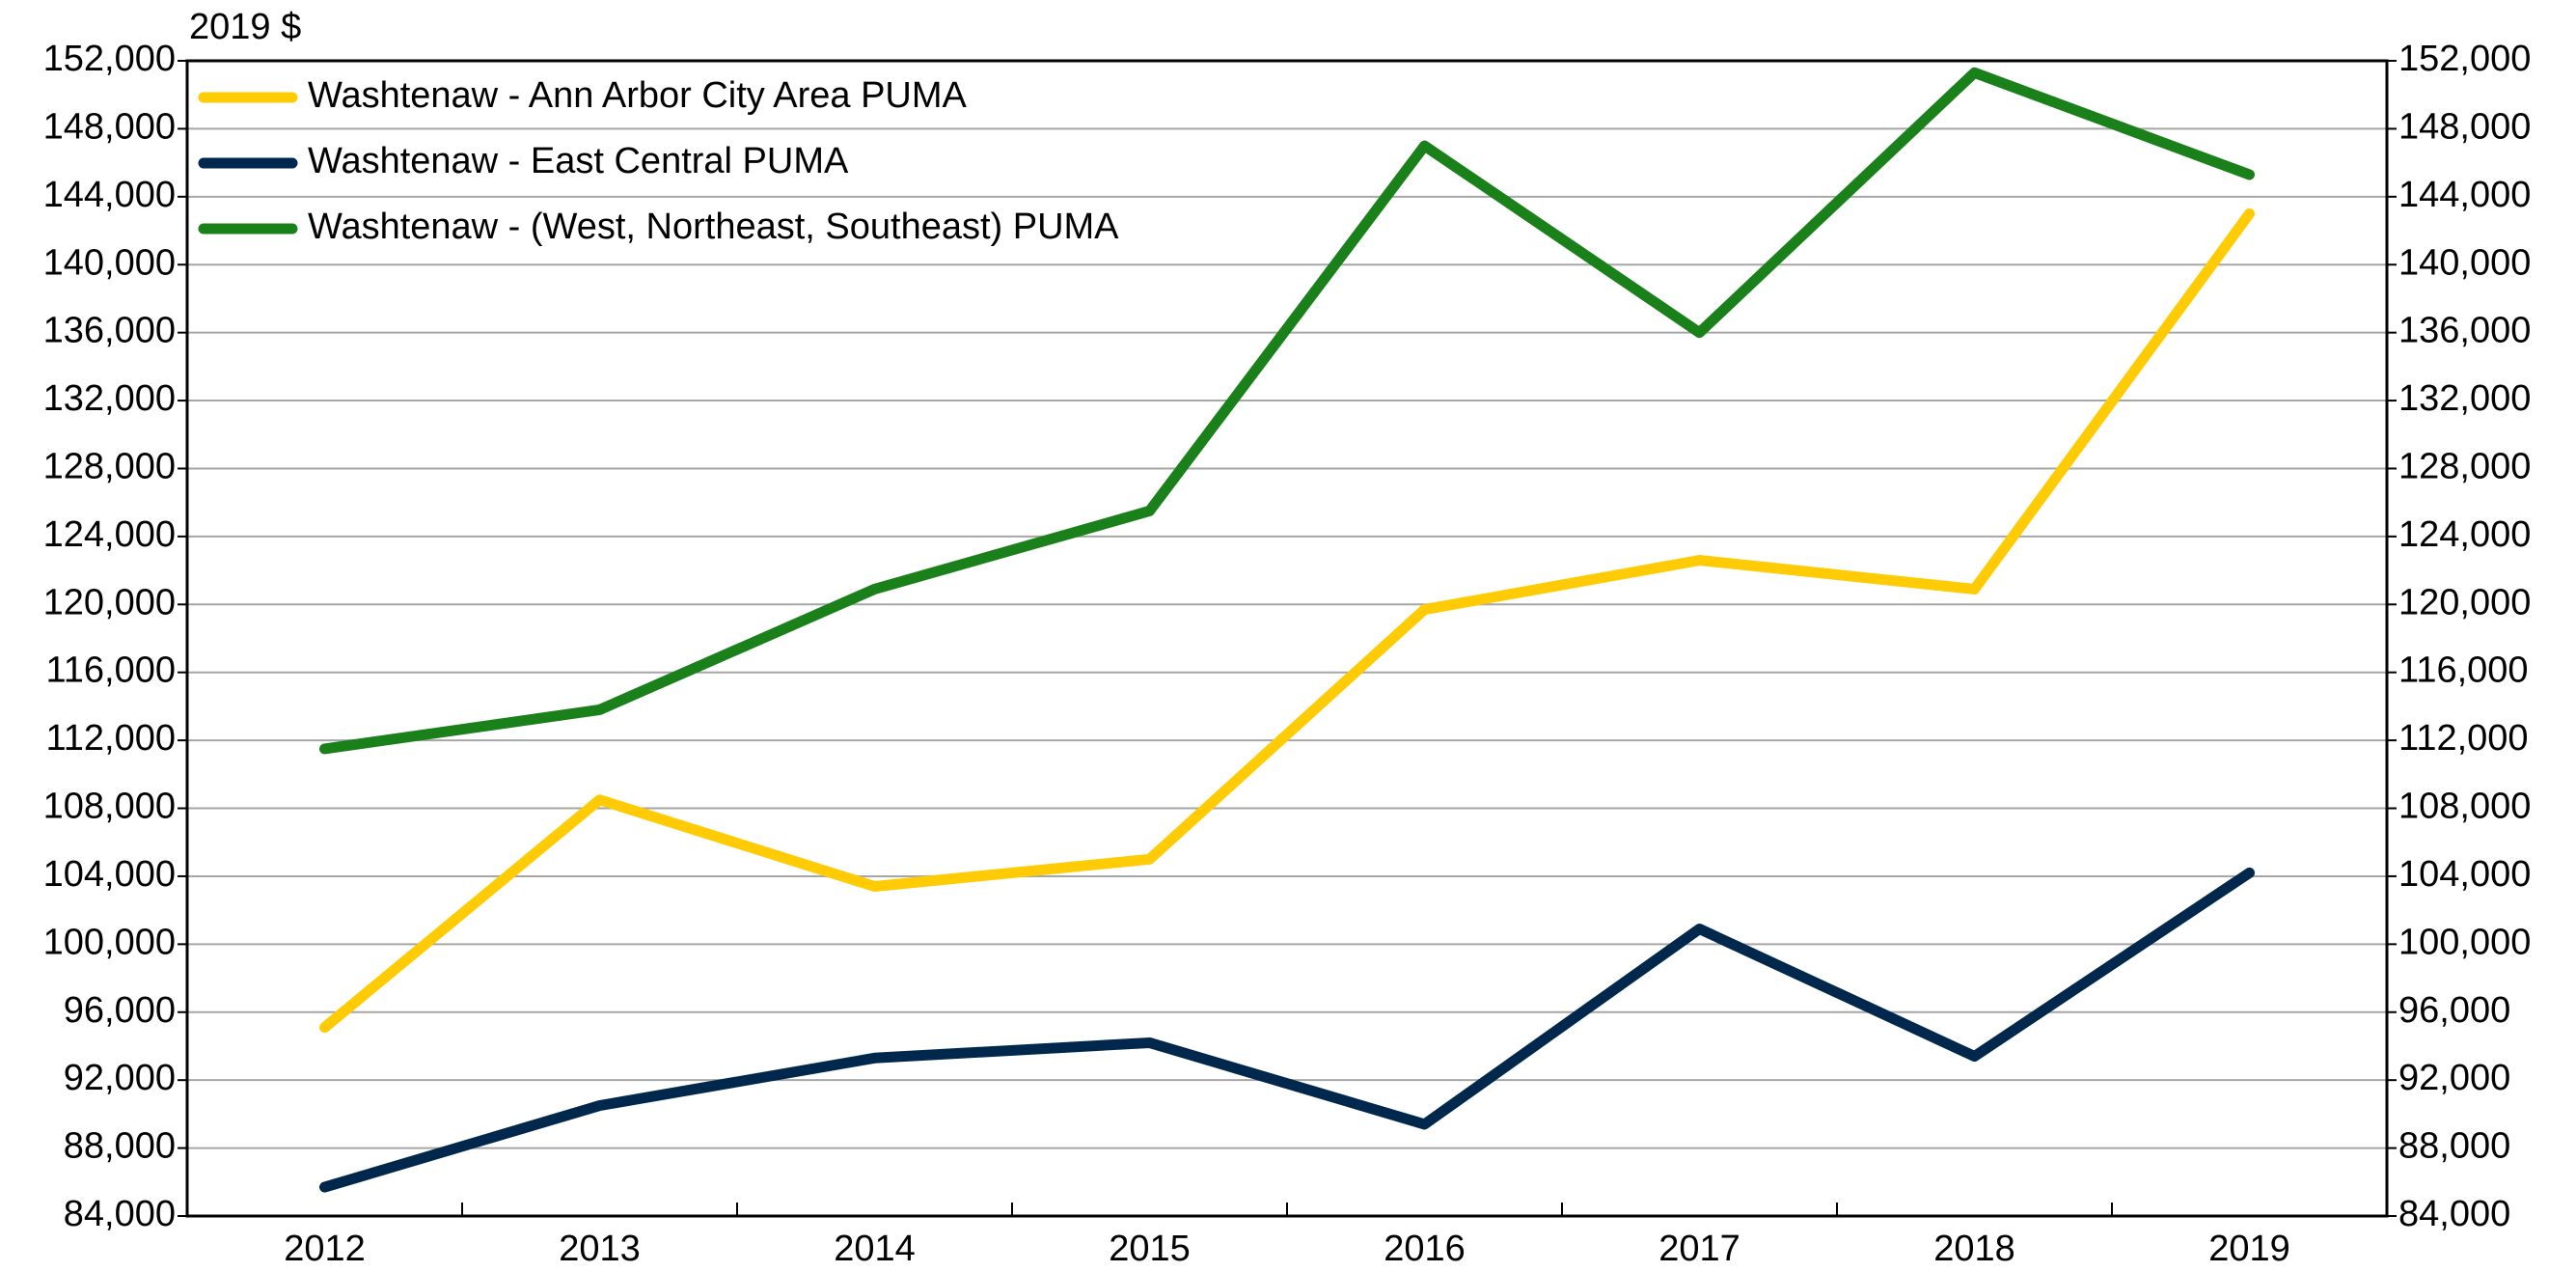  I want to click on y-tick-label: 88,000, so click(120, 1146).